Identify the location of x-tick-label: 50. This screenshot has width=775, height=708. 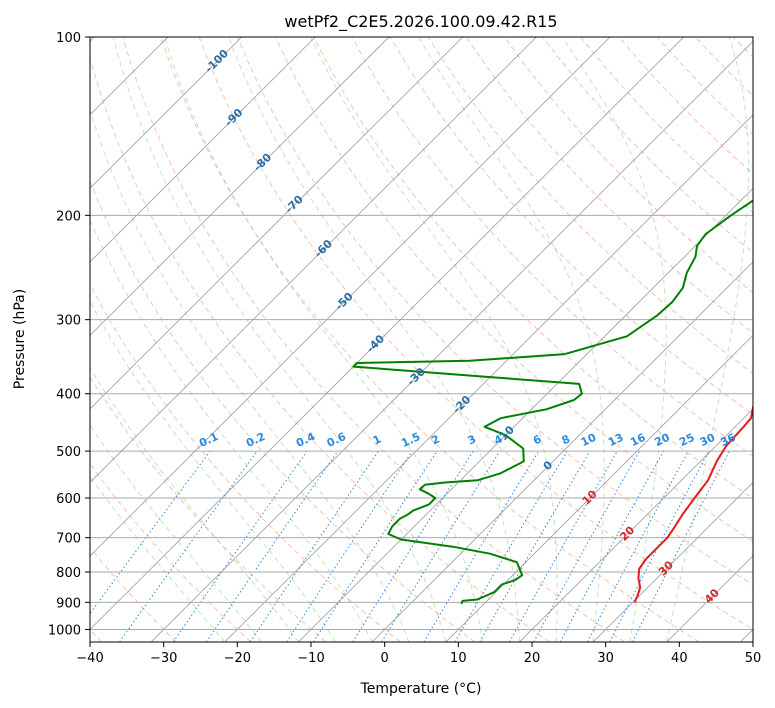
(753, 658).